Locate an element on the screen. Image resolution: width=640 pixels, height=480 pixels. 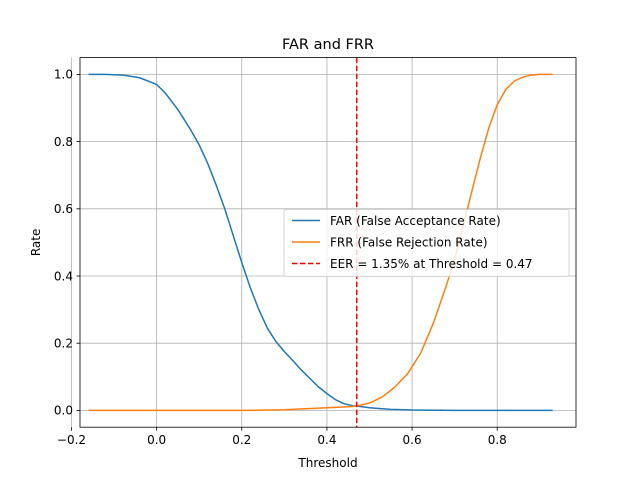
x-axis-label: Threshold is located at coordinates (327, 463).